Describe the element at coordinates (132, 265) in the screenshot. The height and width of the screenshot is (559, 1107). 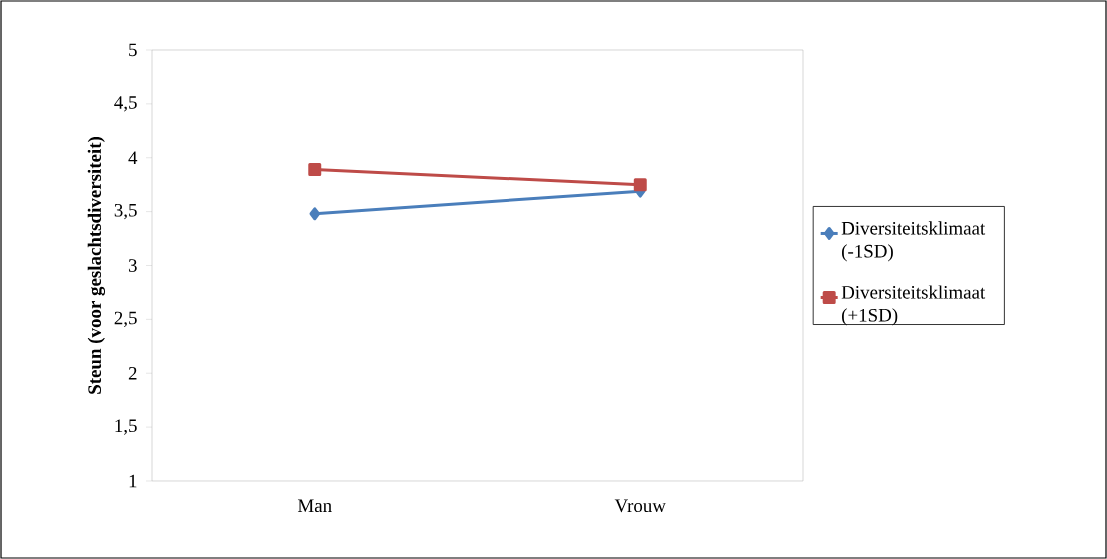
I see `y-tick-label: 3` at that location.